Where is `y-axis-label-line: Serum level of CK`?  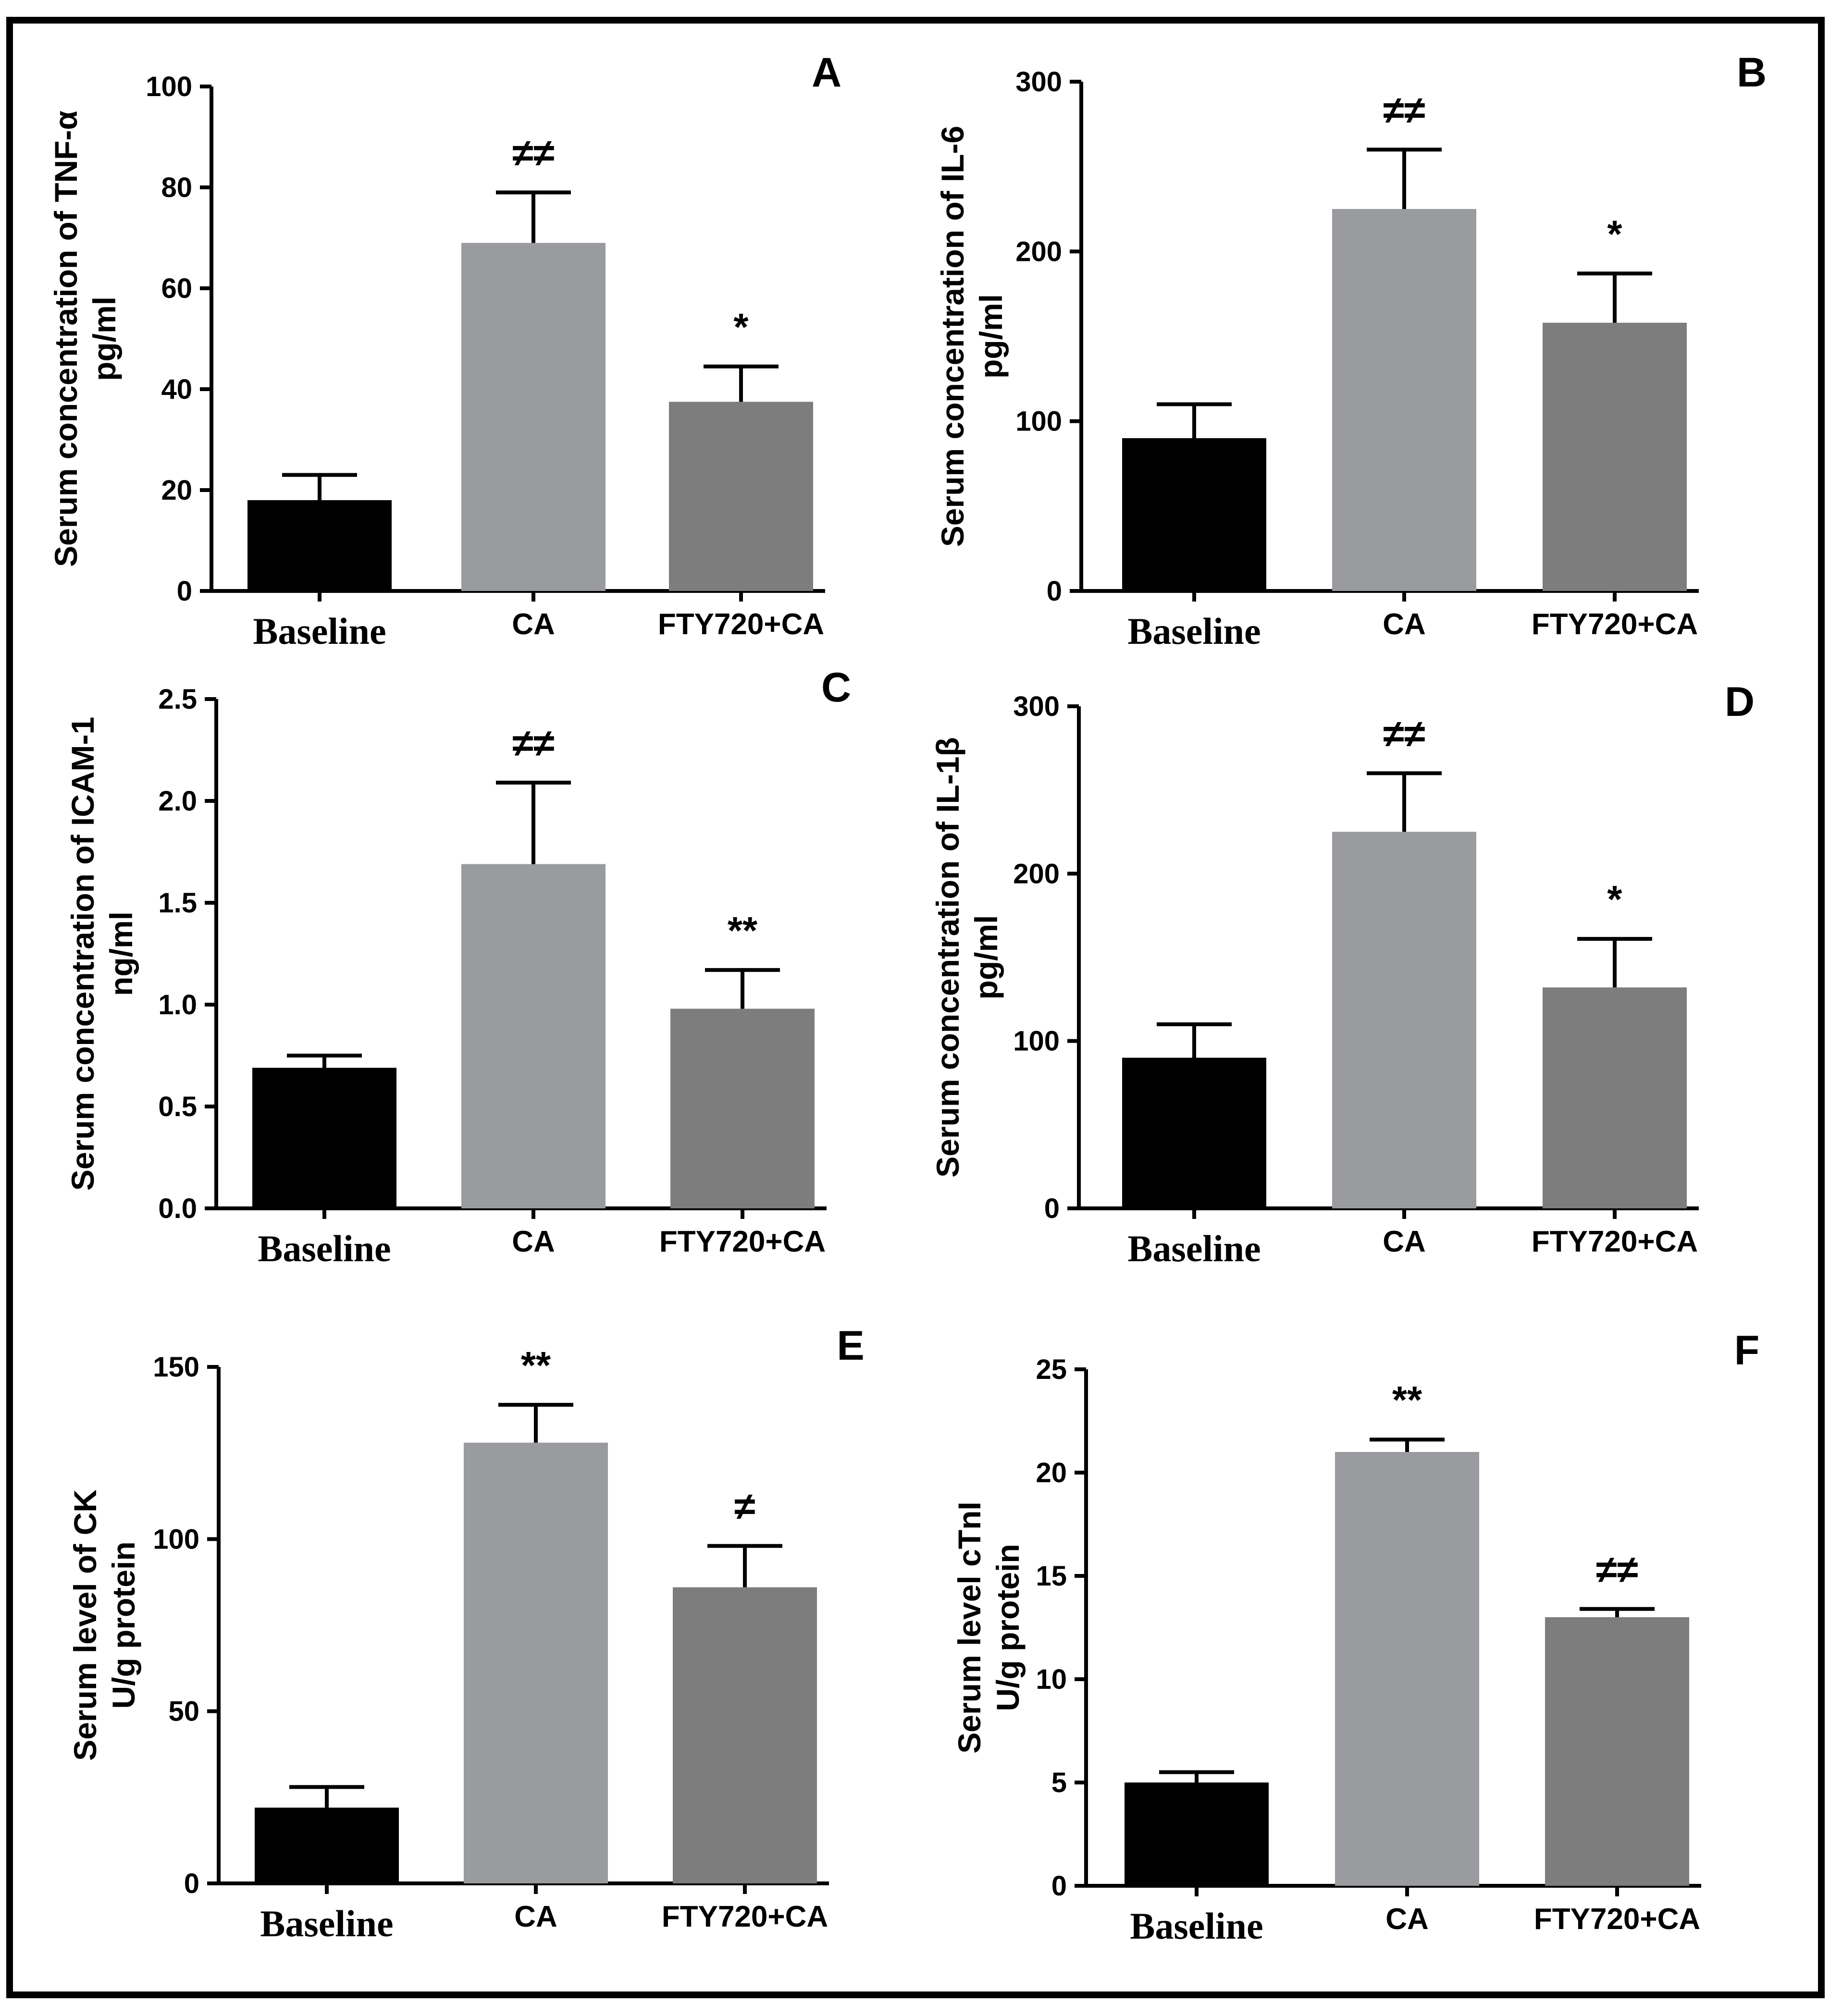 y-axis-label-line: Serum level of CK is located at coordinates (85, 1625).